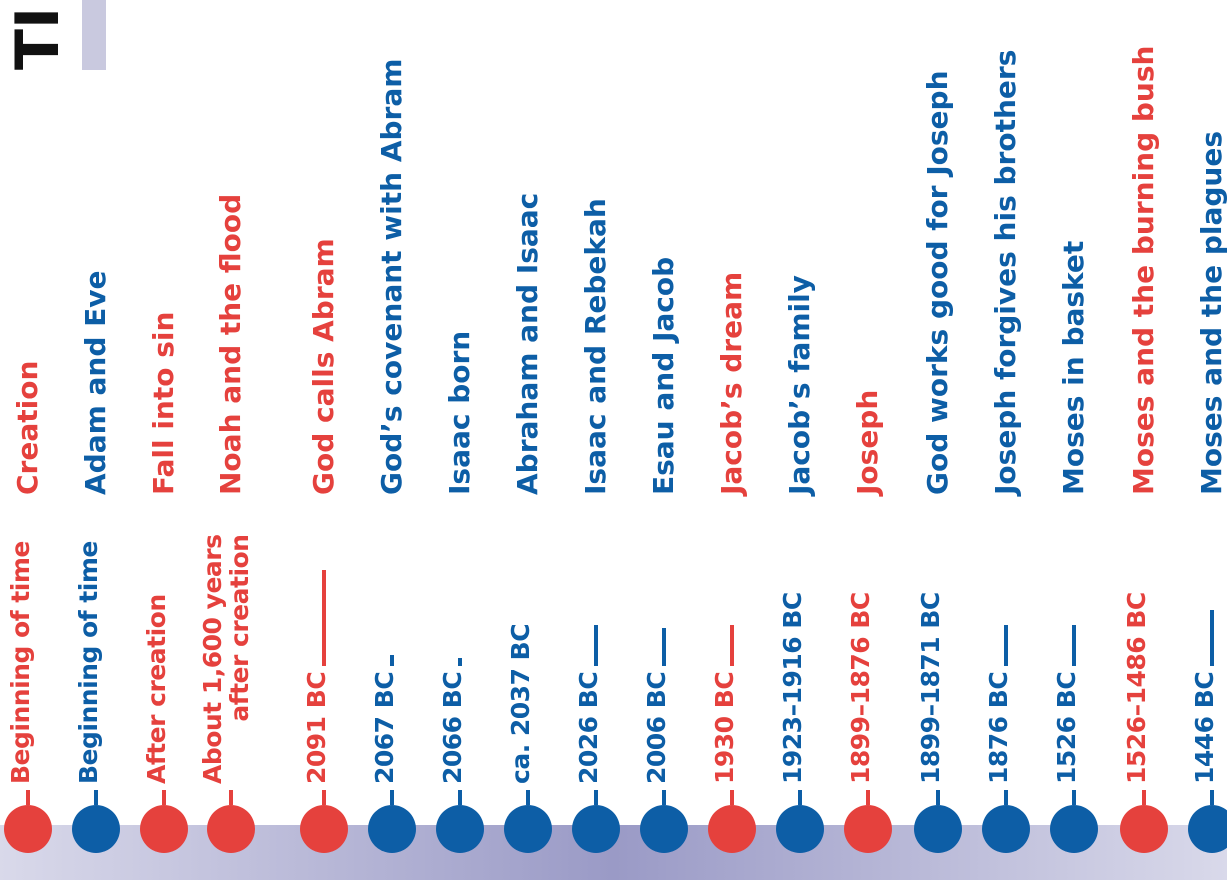  What do you see at coordinates (239, 628) in the screenshot?
I see `timeline-date-line: after creation` at bounding box center [239, 628].